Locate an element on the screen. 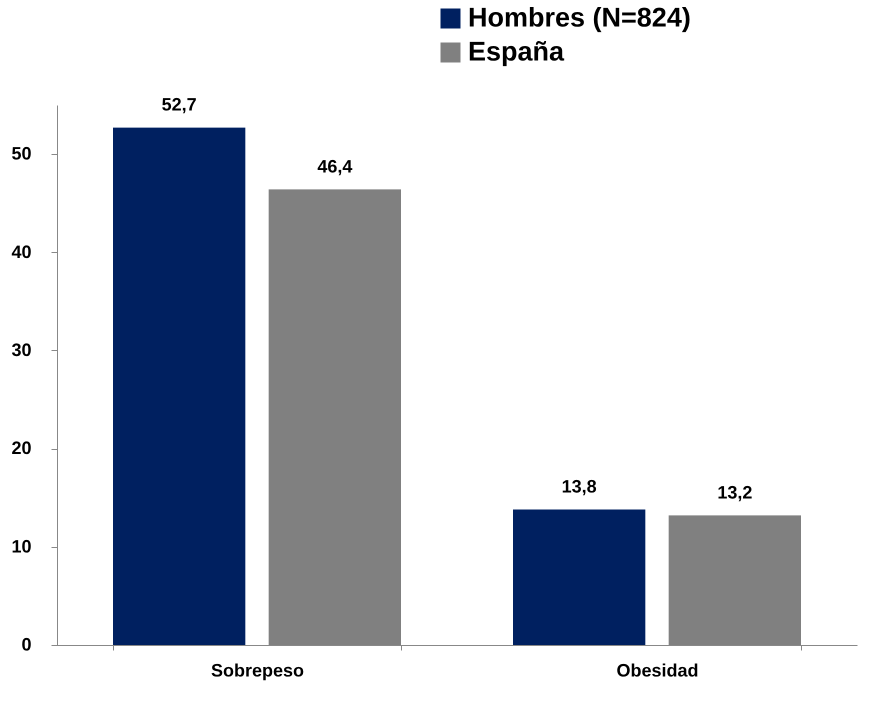  y-tick-label: 30 is located at coordinates (21, 350).